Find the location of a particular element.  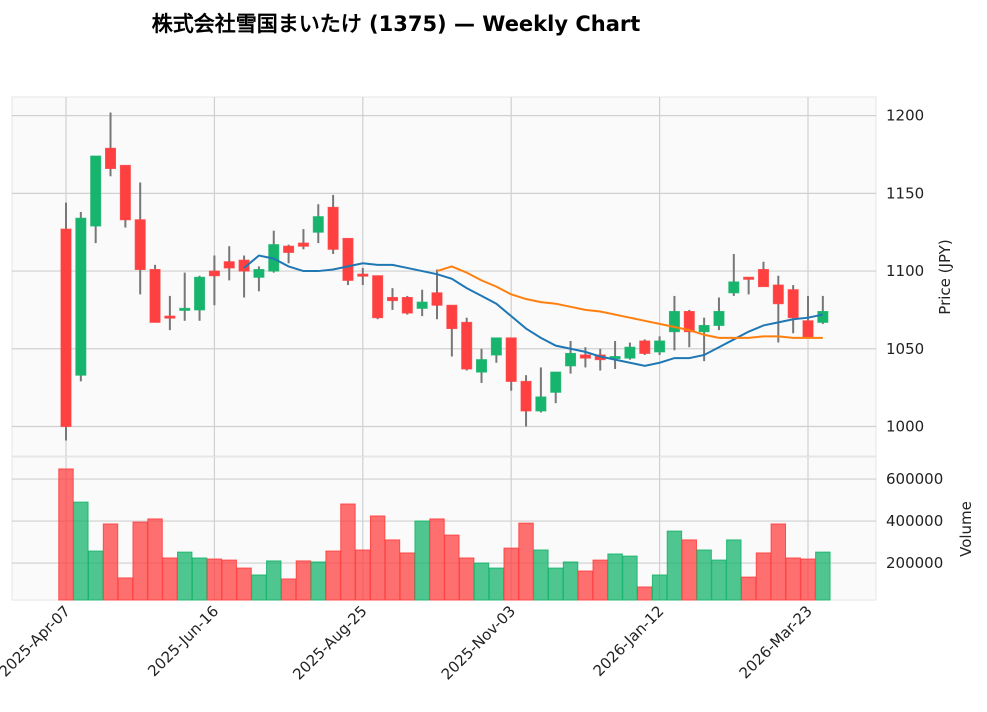

chart-title: 株式会社雪国まいたけ (1375) — Weekly Chart is located at coordinates (396, 24).